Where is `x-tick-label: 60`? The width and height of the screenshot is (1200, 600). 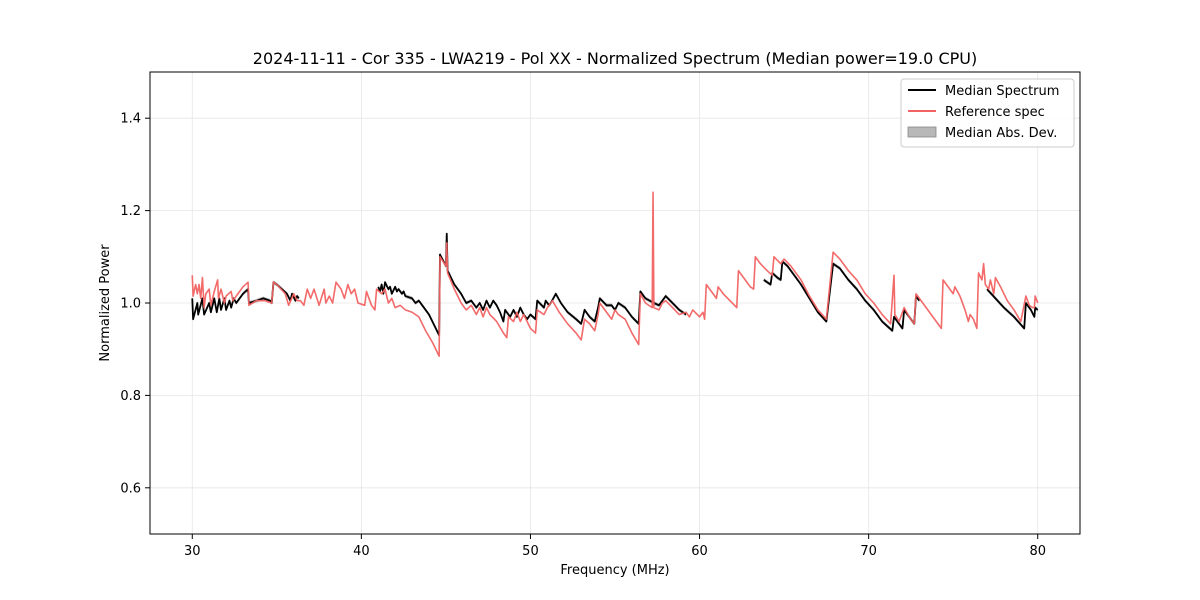 x-tick-label: 60 is located at coordinates (699, 551).